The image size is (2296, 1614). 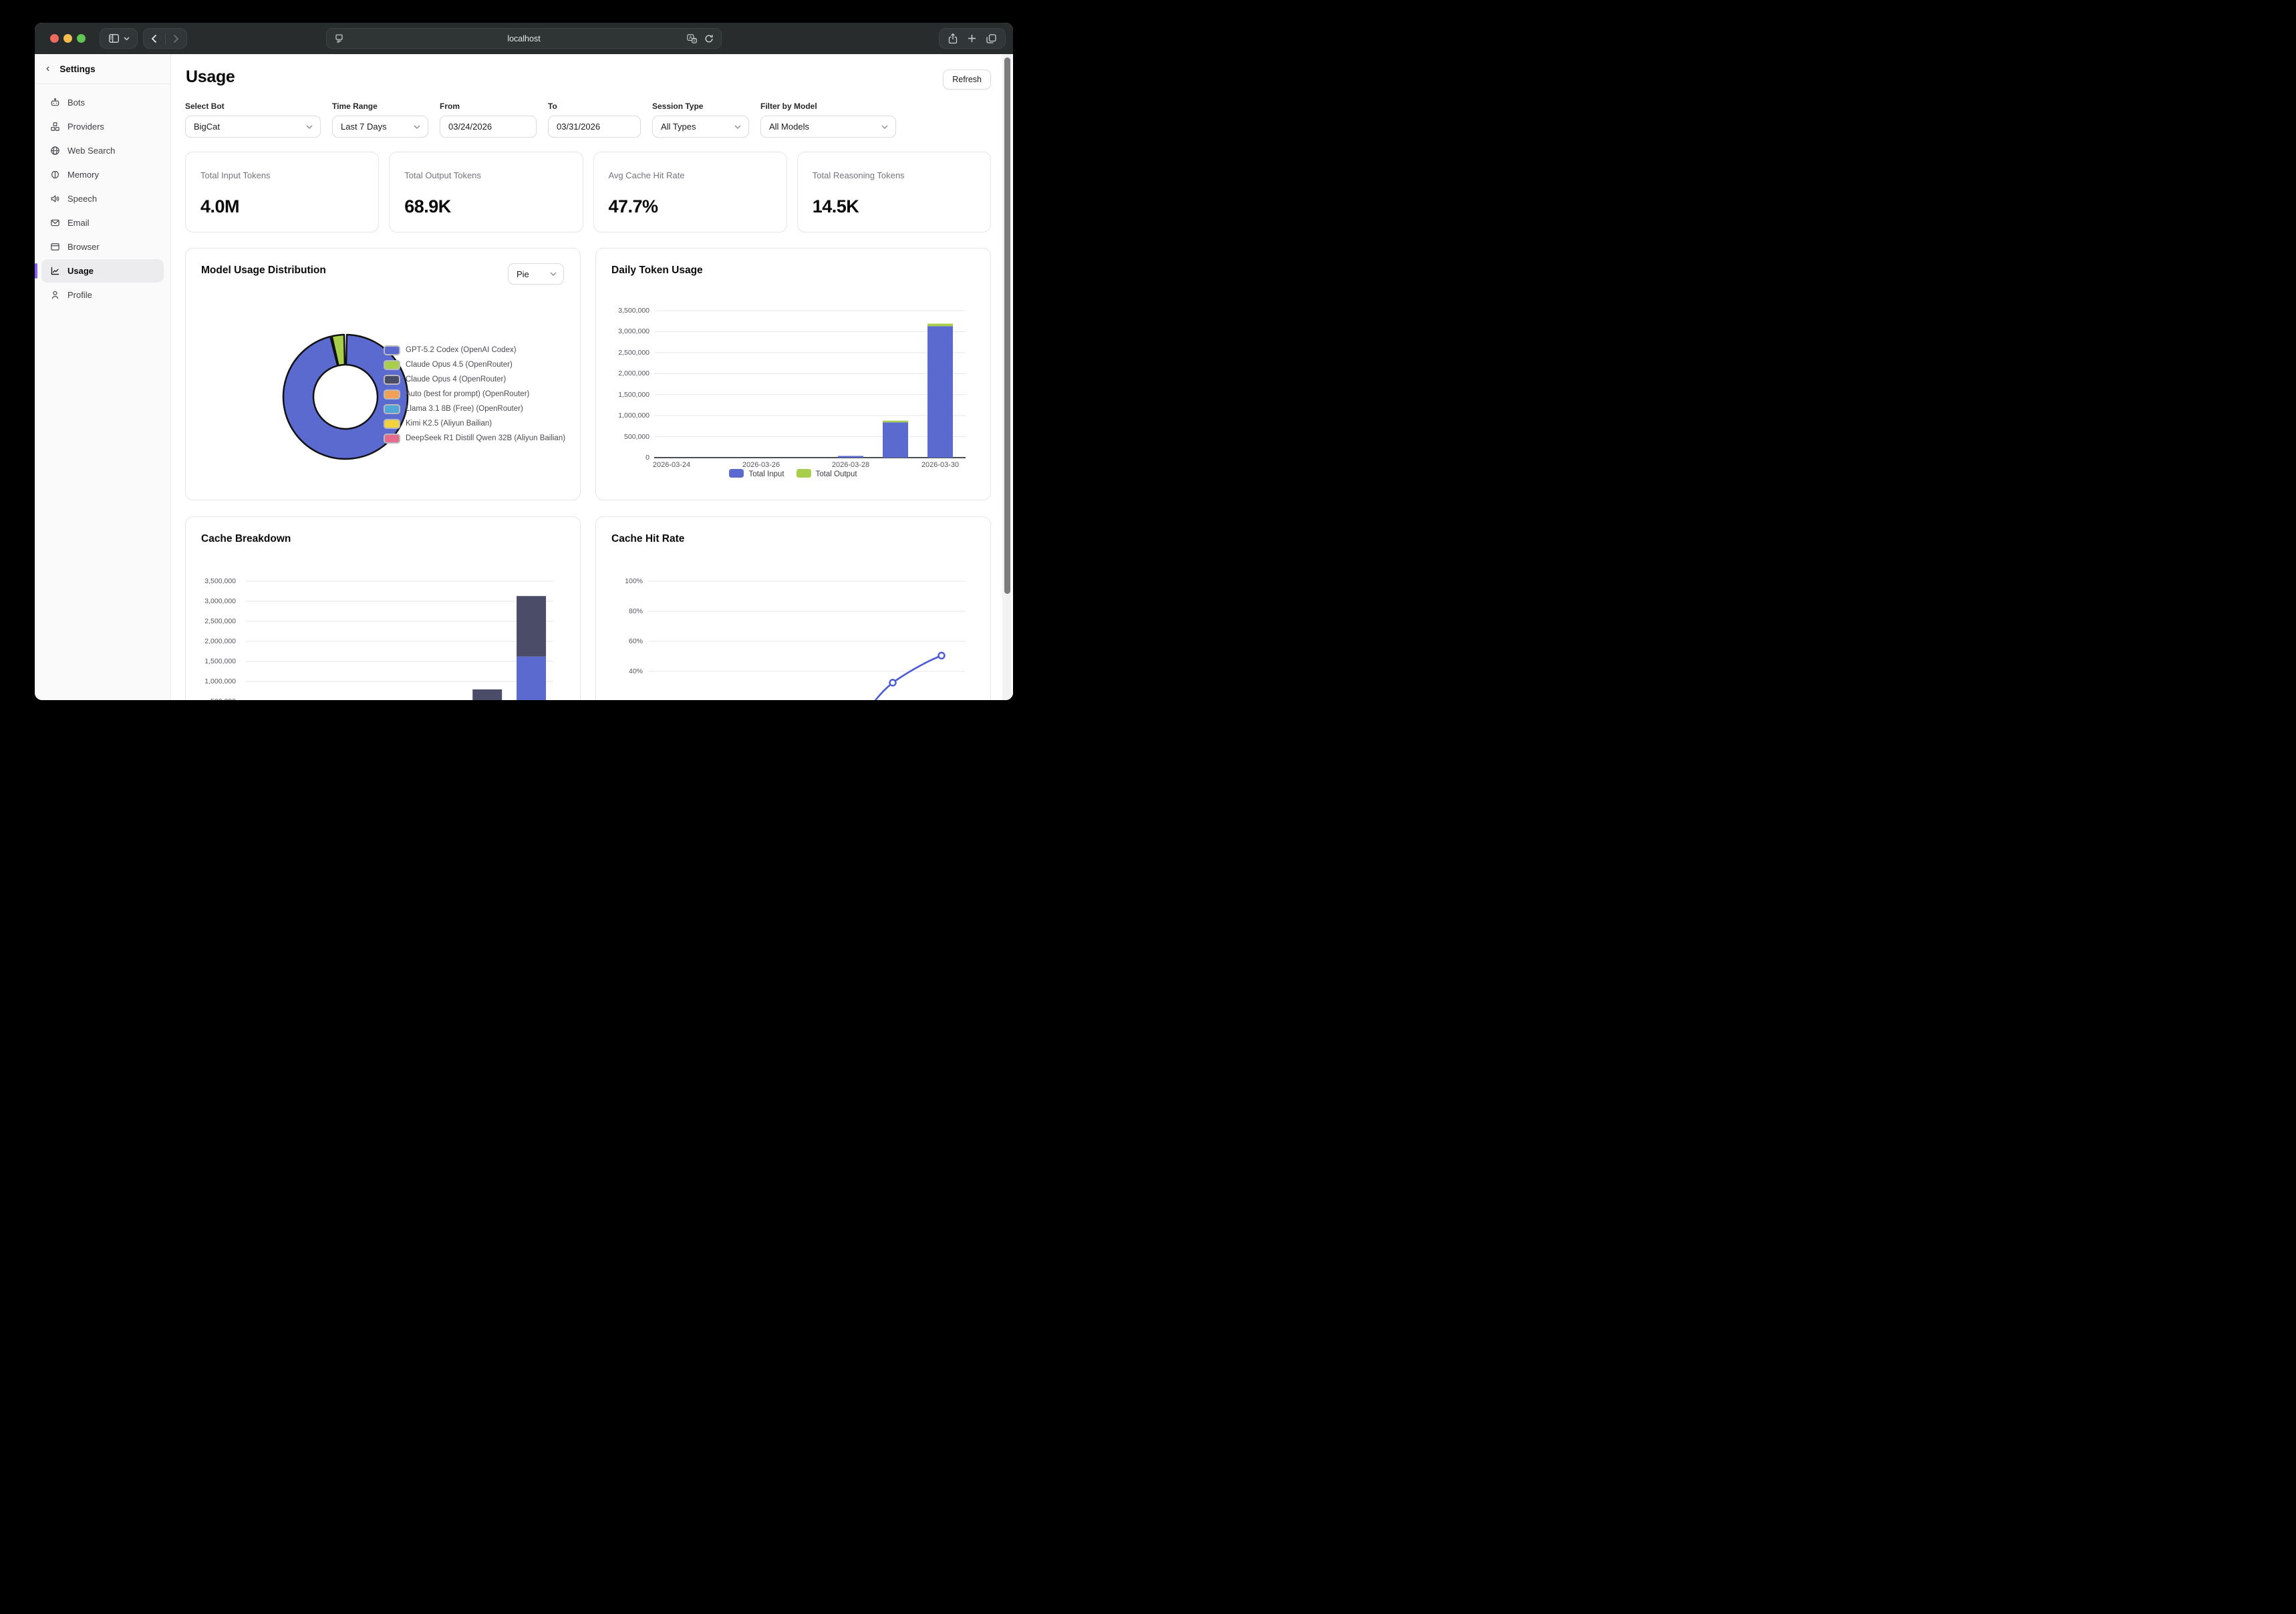 I want to click on back-chevron-icon: ‹, so click(x=48, y=68).